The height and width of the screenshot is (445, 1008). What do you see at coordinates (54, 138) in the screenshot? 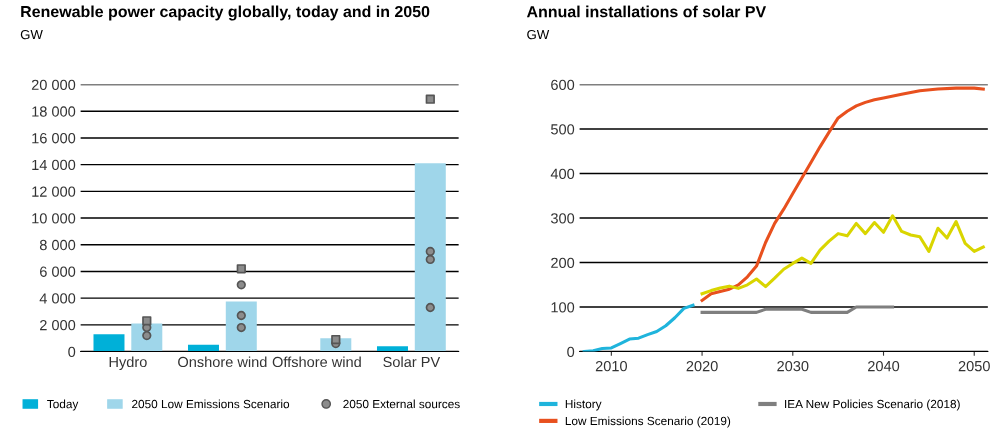
I see `y-tick-label: 16 000` at bounding box center [54, 138].